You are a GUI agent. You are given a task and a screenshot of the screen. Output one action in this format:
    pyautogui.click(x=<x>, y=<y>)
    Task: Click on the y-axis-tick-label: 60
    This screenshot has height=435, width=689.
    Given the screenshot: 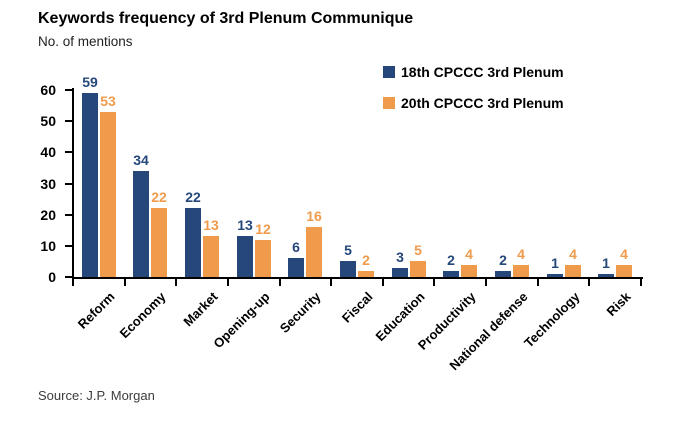 What is the action you would take?
    pyautogui.click(x=48, y=90)
    